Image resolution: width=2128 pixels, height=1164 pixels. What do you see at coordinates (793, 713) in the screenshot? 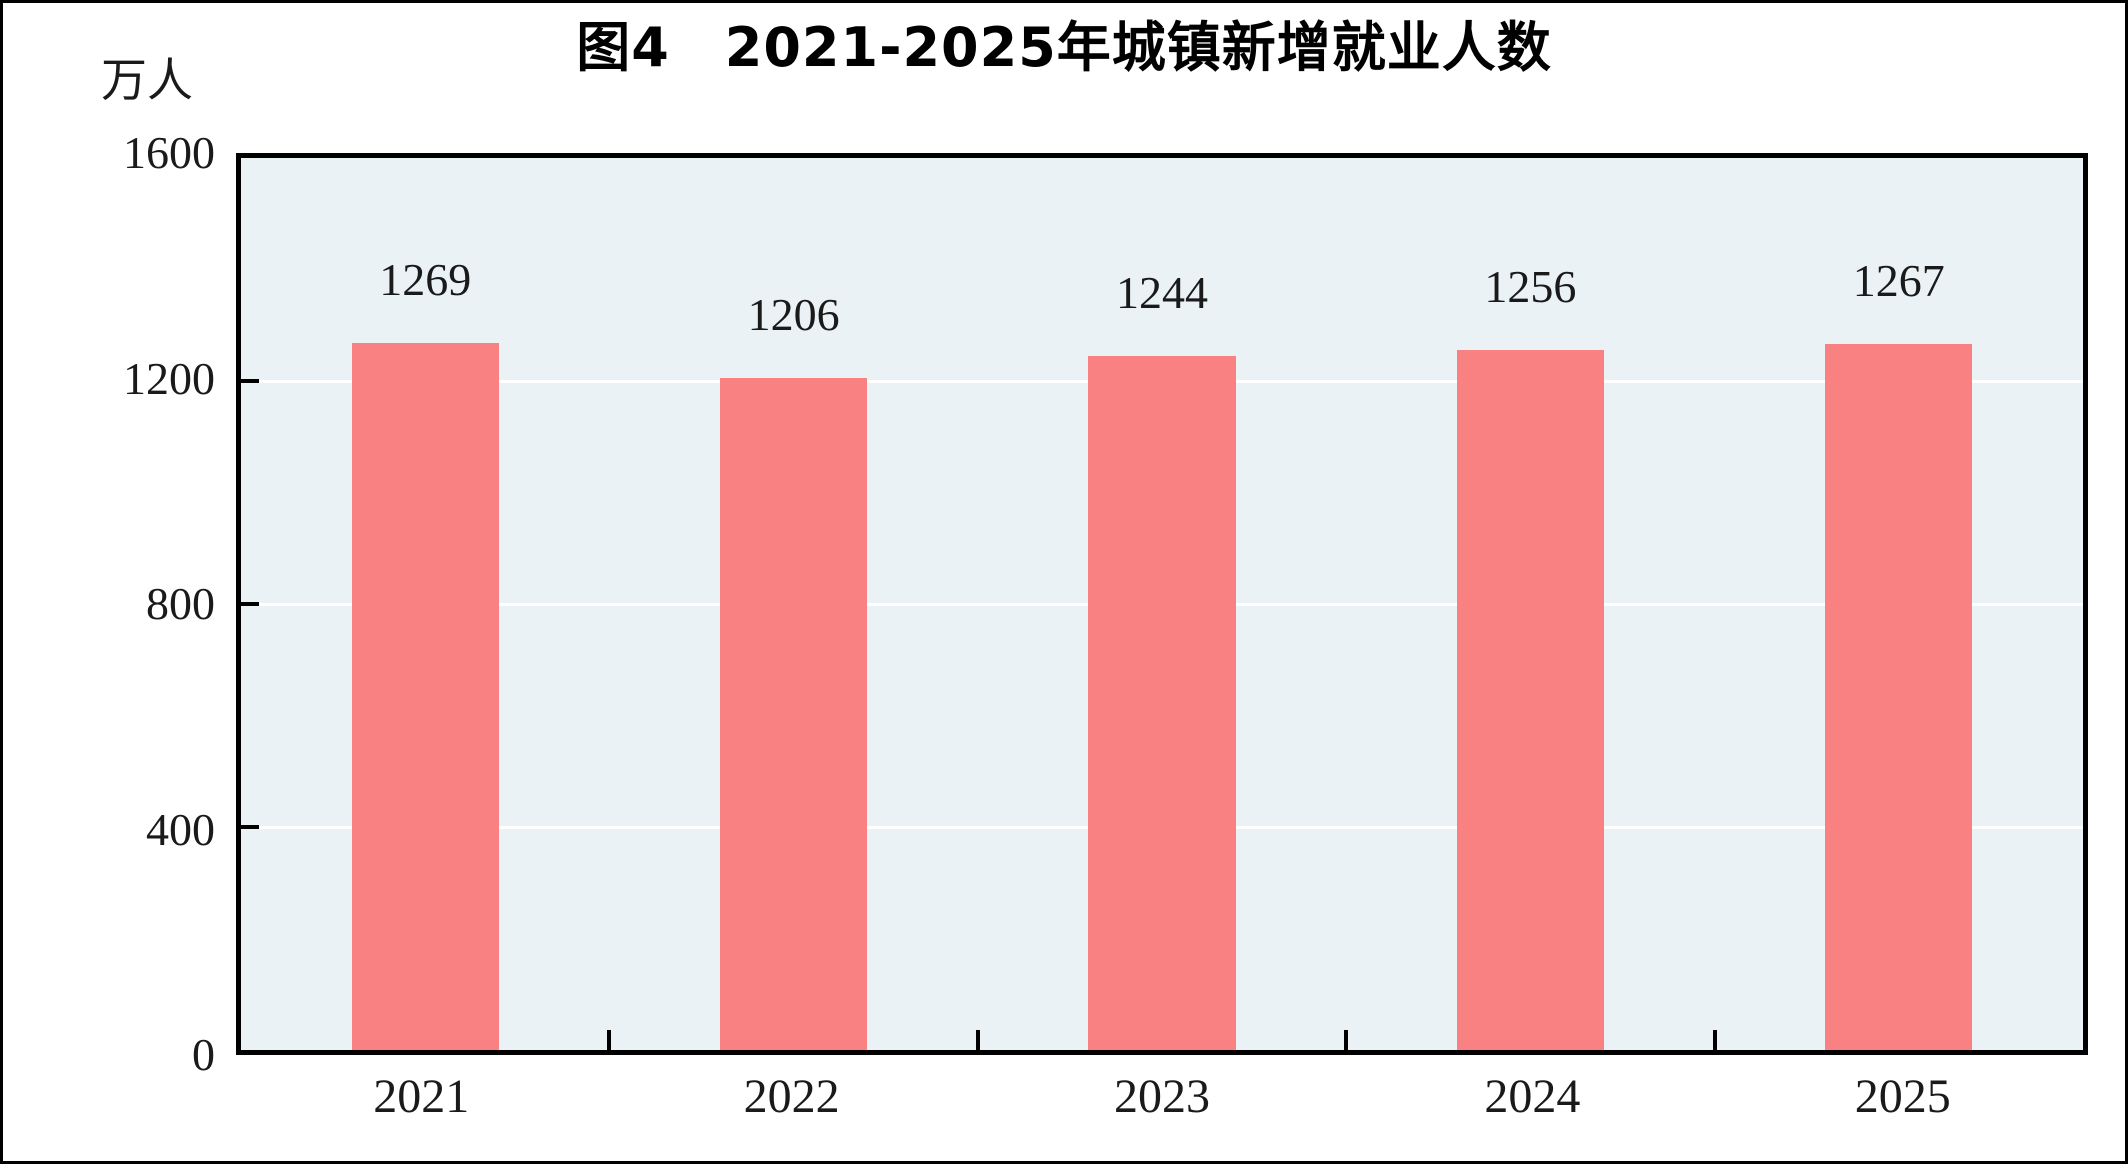
I see `bar-2022` at bounding box center [793, 713].